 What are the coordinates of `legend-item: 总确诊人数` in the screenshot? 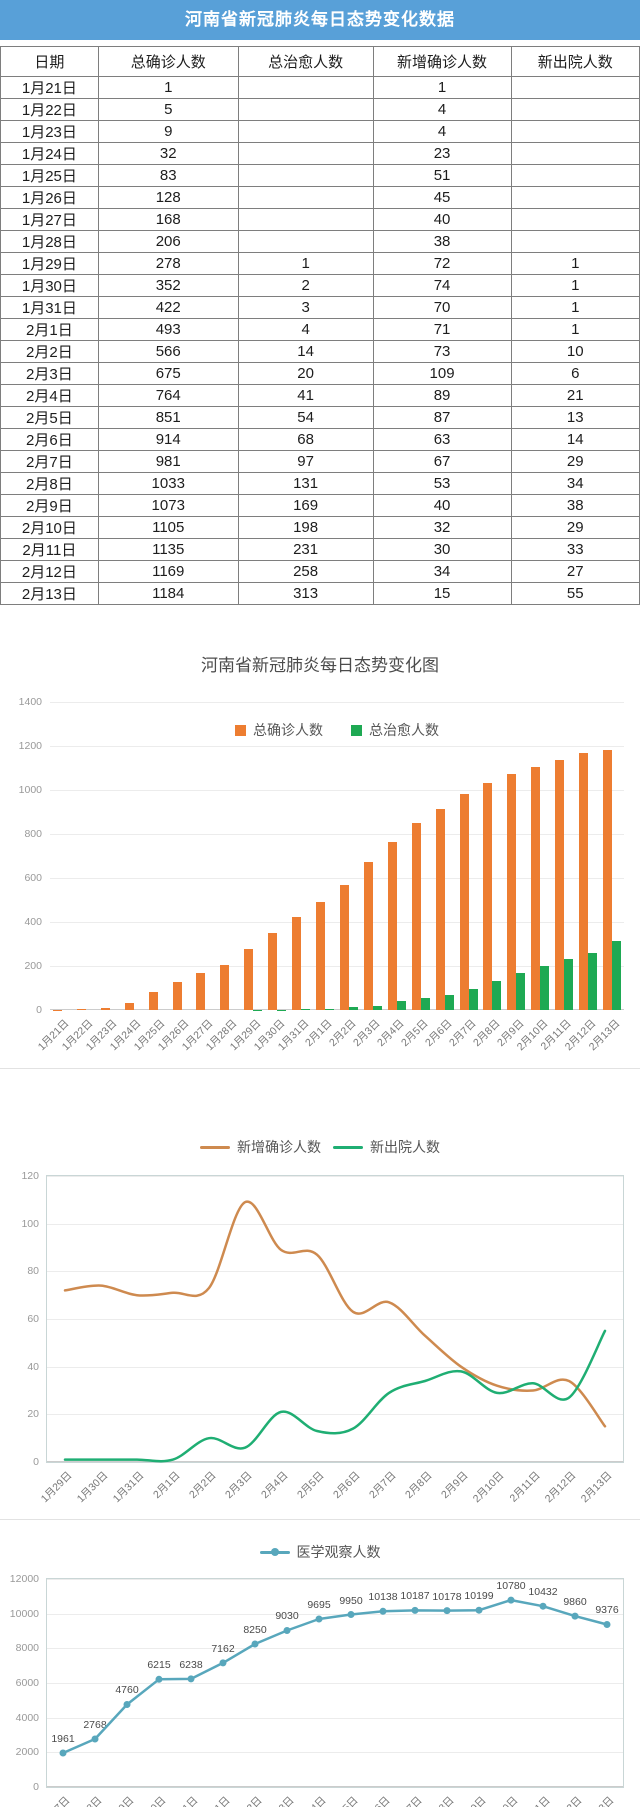 It's located at (279, 730).